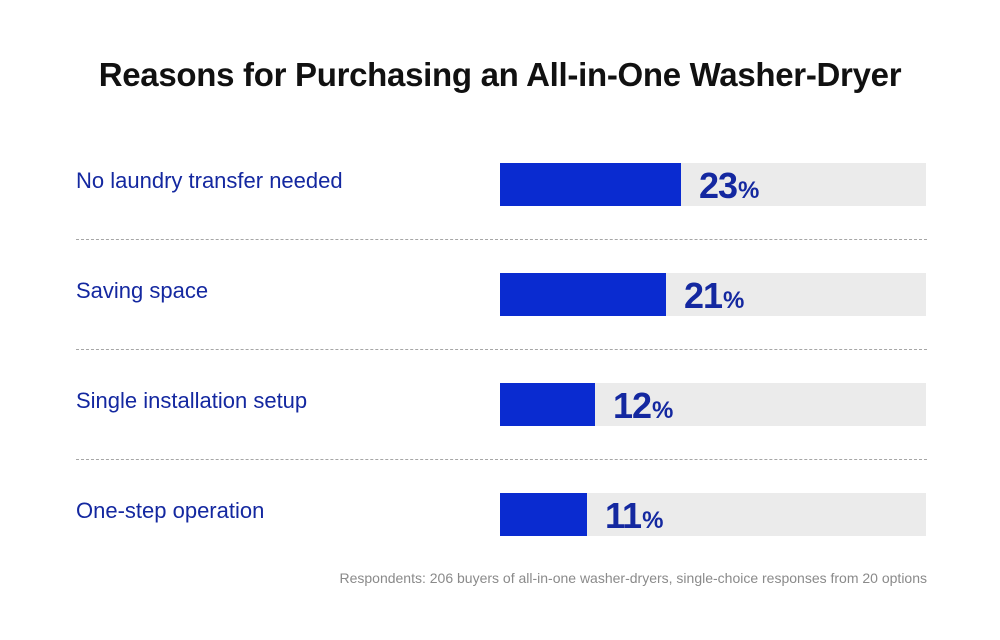  I want to click on category-label: Single installation setup, so click(192, 400).